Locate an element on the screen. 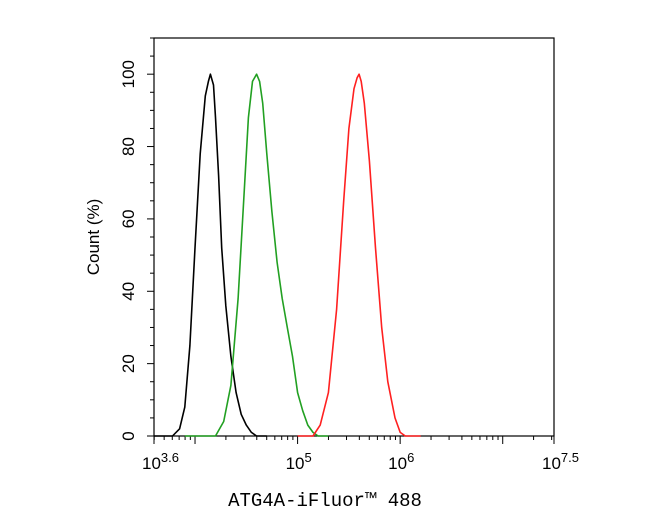 The height and width of the screenshot is (520, 650). y-axis-title: Count (%) is located at coordinates (93, 237).